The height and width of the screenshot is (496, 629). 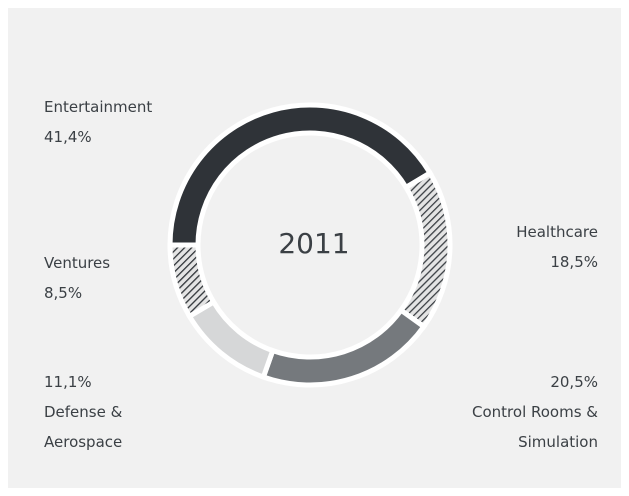 I want to click on segment-label: Entertainment 41,4%, so click(x=124, y=122).